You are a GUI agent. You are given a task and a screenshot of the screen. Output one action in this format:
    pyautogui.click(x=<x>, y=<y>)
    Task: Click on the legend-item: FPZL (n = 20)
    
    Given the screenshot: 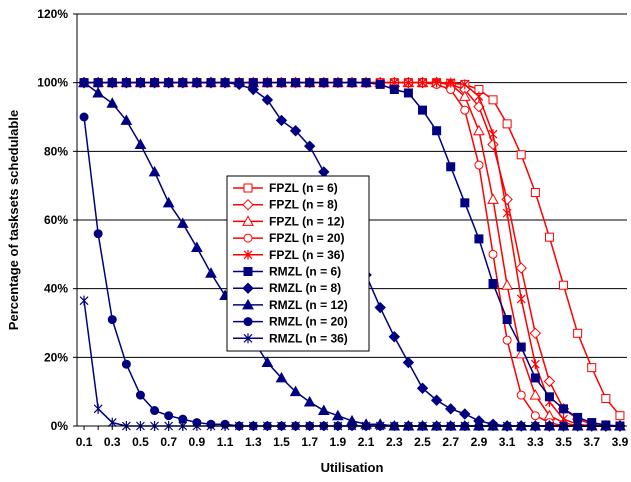 What is the action you would take?
    pyautogui.click(x=288, y=238)
    